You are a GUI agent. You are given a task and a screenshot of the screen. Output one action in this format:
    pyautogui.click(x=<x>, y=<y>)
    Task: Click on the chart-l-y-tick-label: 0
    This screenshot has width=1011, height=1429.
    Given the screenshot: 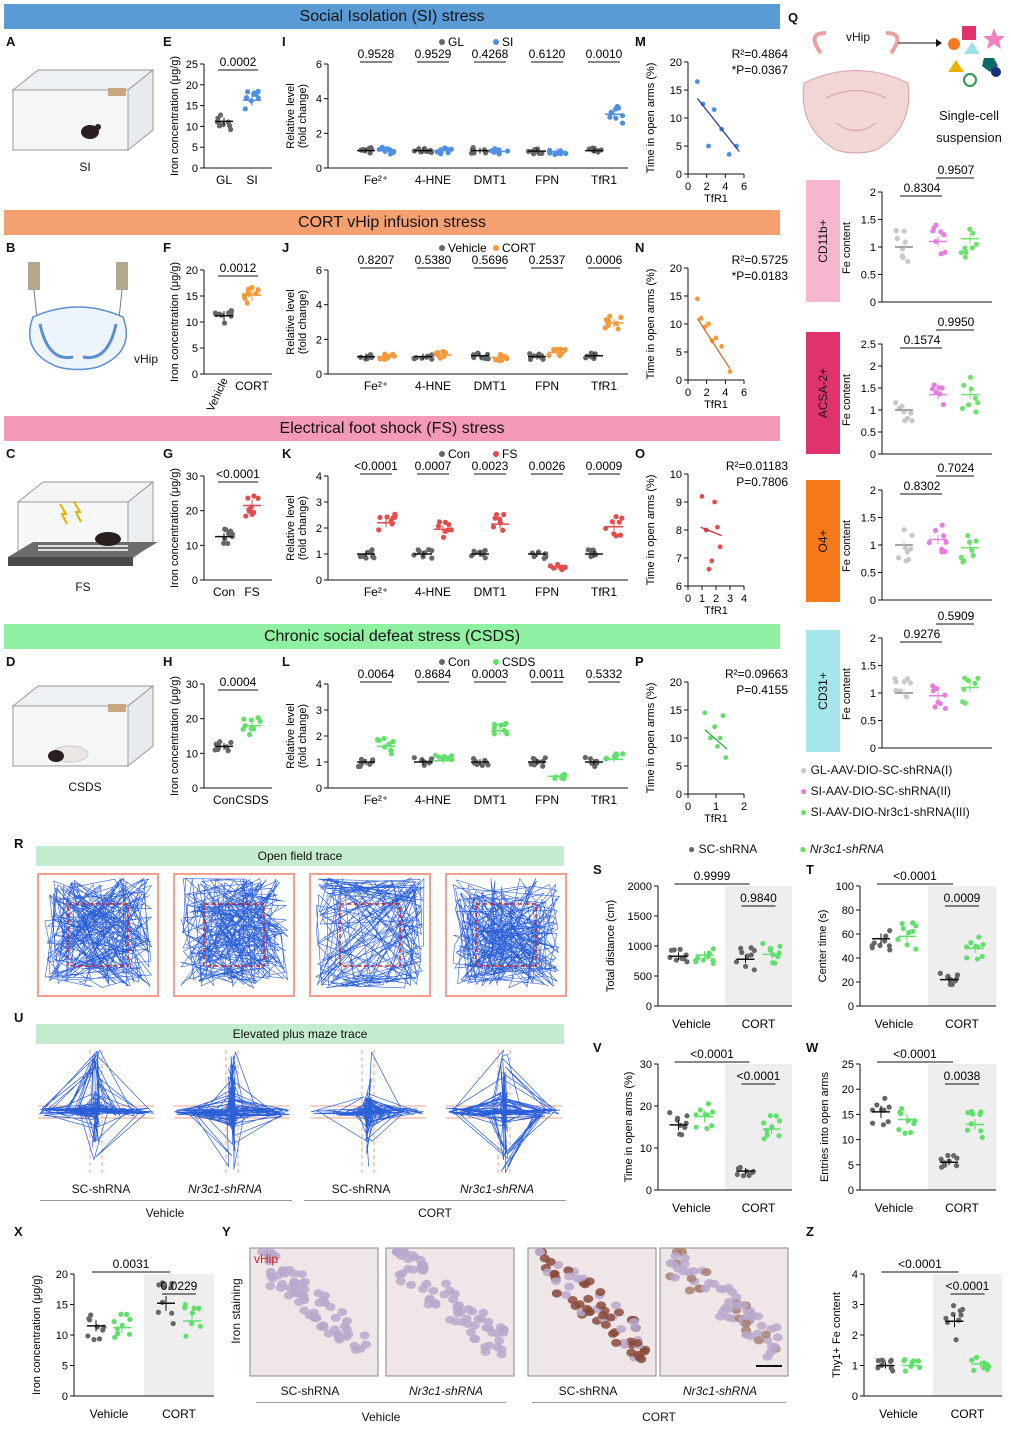 What is the action you would take?
    pyautogui.click(x=319, y=789)
    